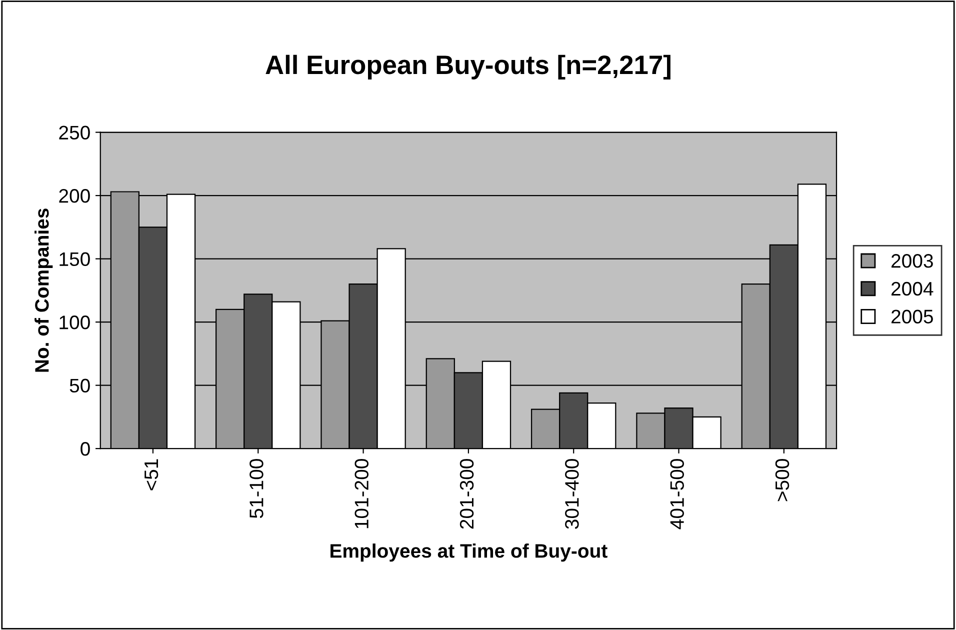 The image size is (956, 630). What do you see at coordinates (75, 259) in the screenshot?
I see `y-tick-label: 150` at bounding box center [75, 259].